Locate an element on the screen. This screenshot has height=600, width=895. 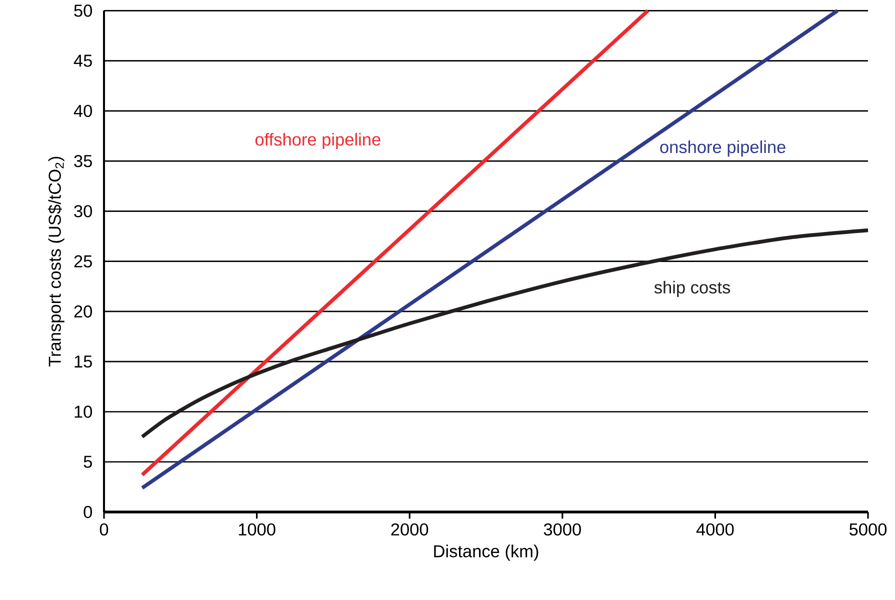
y-tick-label: 0 is located at coordinates (88, 512).